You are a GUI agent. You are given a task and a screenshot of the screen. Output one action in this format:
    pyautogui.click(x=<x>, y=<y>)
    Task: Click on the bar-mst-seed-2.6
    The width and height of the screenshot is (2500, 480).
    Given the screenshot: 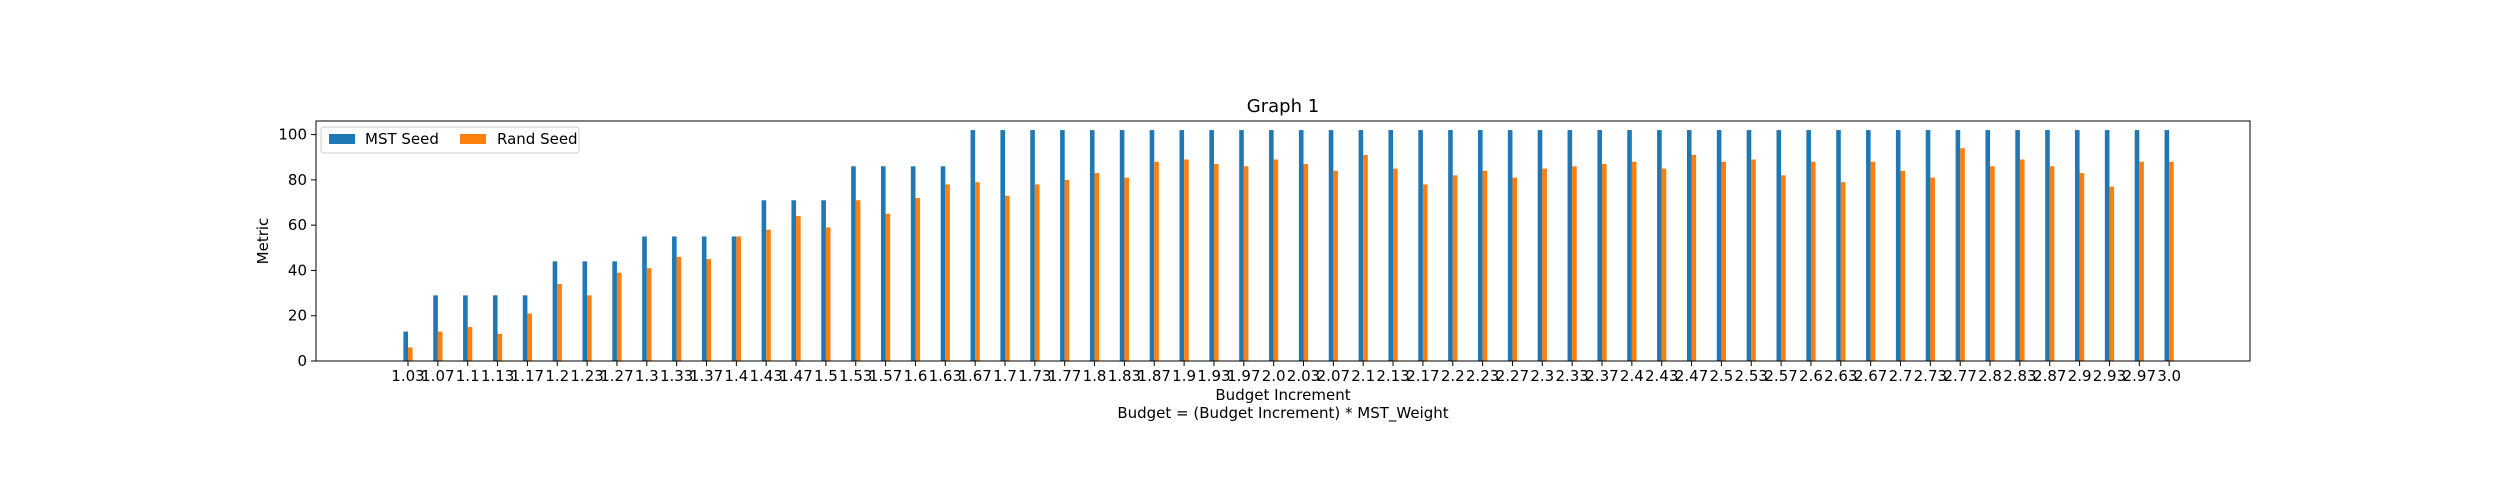 What is the action you would take?
    pyautogui.click(x=1808, y=245)
    